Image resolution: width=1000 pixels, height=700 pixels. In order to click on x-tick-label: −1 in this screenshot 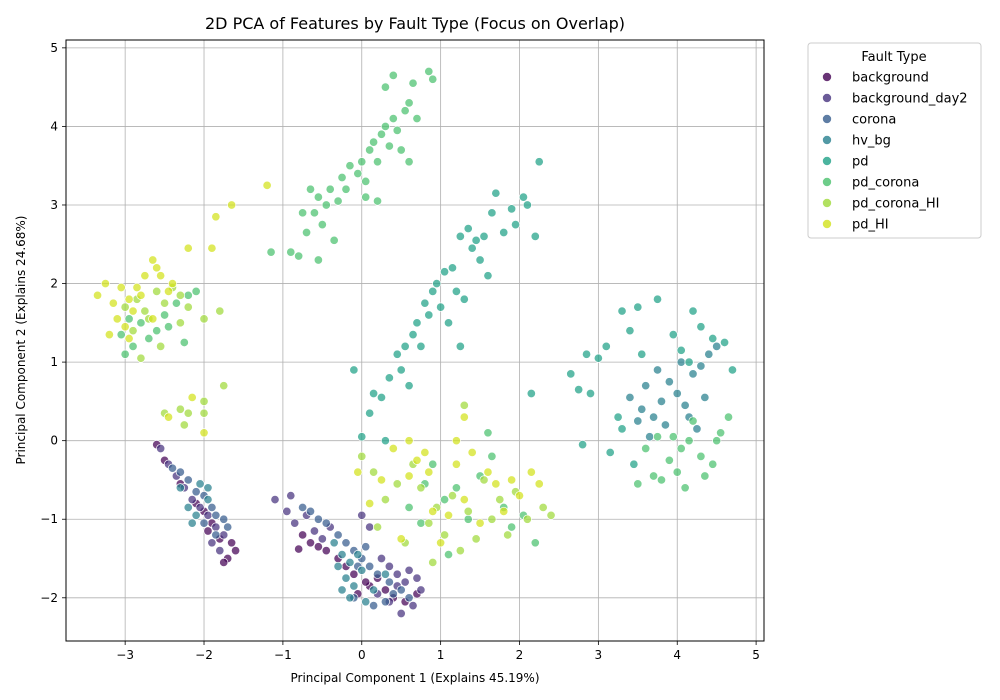, I will do `click(283, 655)`.